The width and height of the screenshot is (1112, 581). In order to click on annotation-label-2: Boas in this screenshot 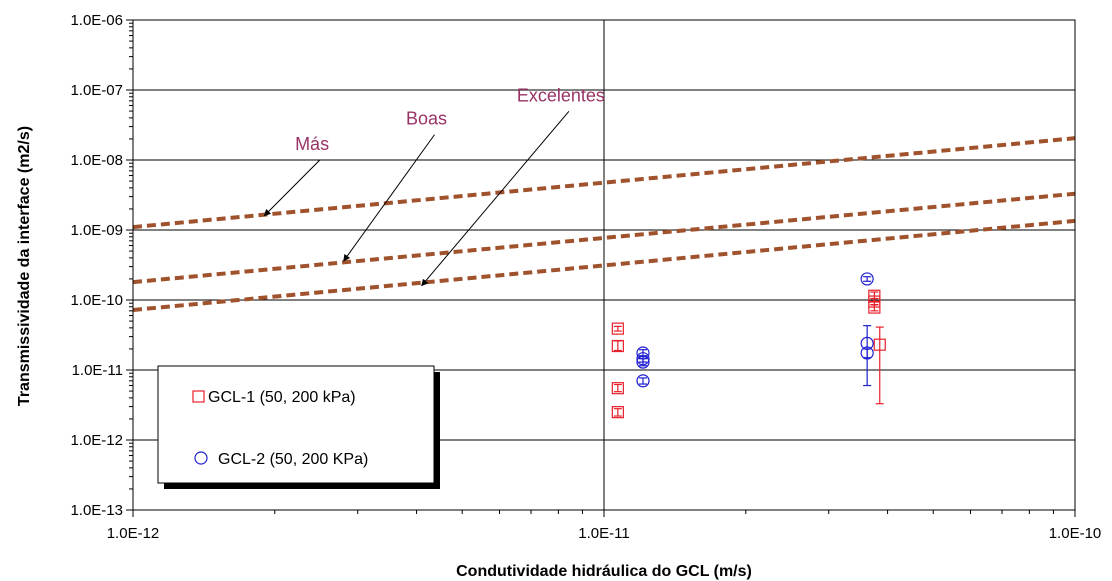, I will do `click(426, 119)`.